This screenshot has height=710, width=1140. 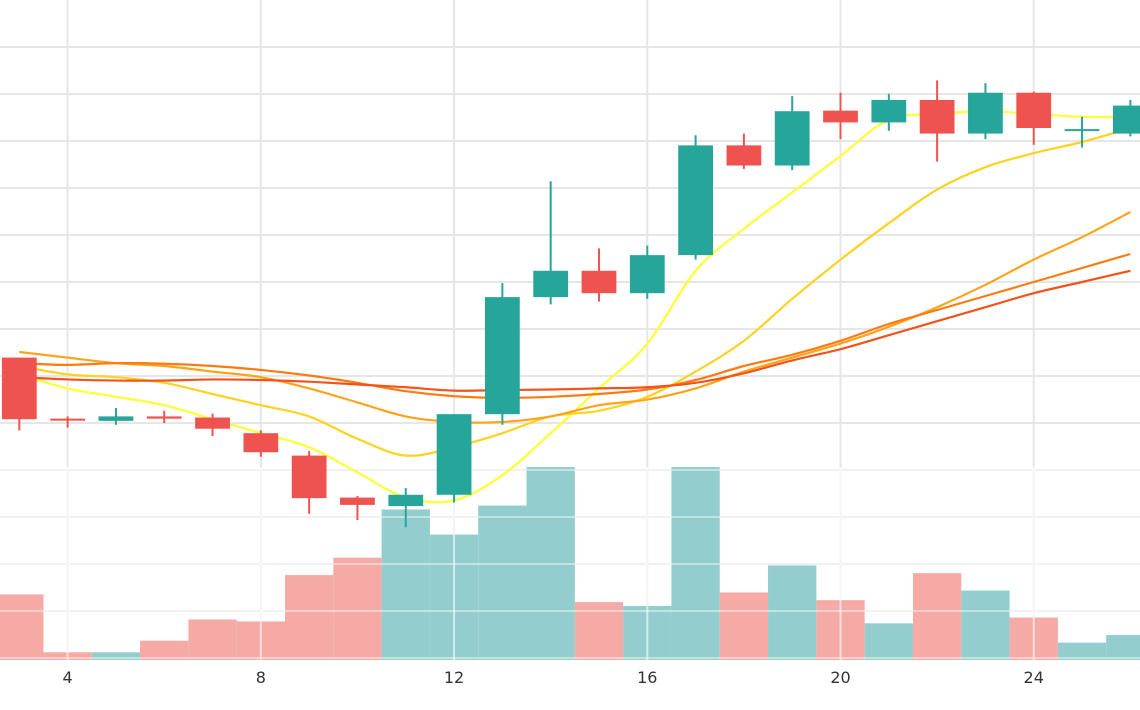 I want to click on x-tick-label: 4, so click(x=68, y=677).